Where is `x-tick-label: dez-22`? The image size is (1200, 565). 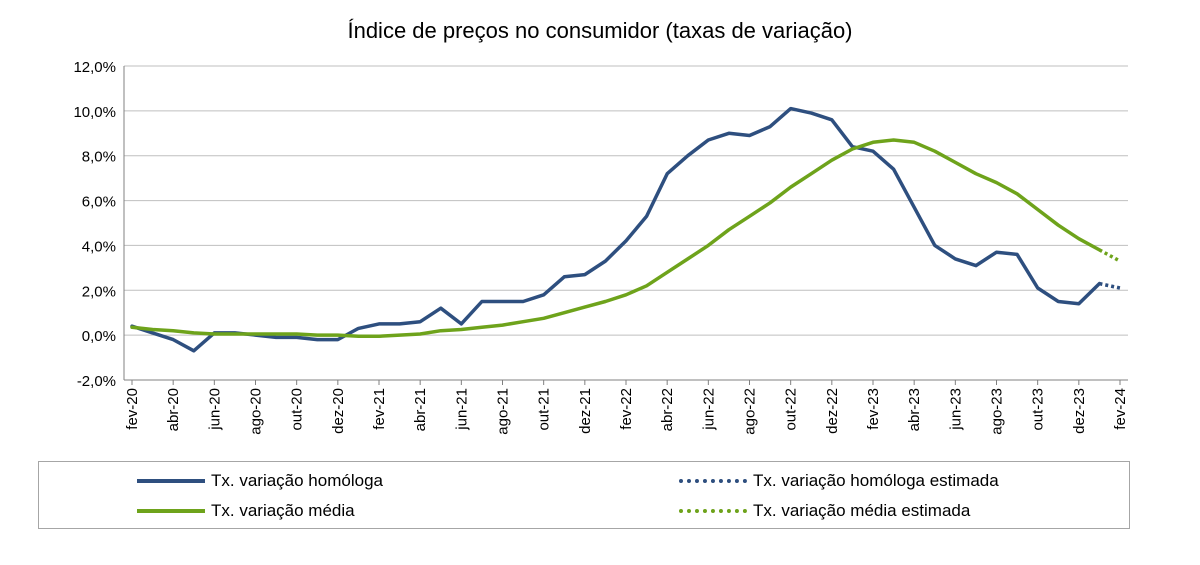
x-tick-label: dez-22 is located at coordinates (832, 411).